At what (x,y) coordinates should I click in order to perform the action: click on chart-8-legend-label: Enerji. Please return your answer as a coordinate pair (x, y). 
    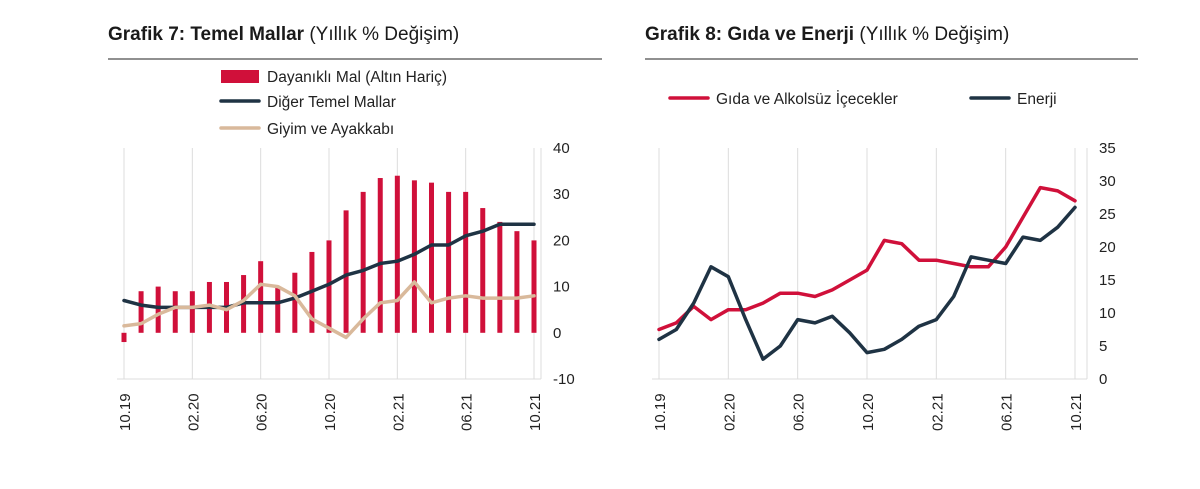
    Looking at the image, I should click on (1037, 99).